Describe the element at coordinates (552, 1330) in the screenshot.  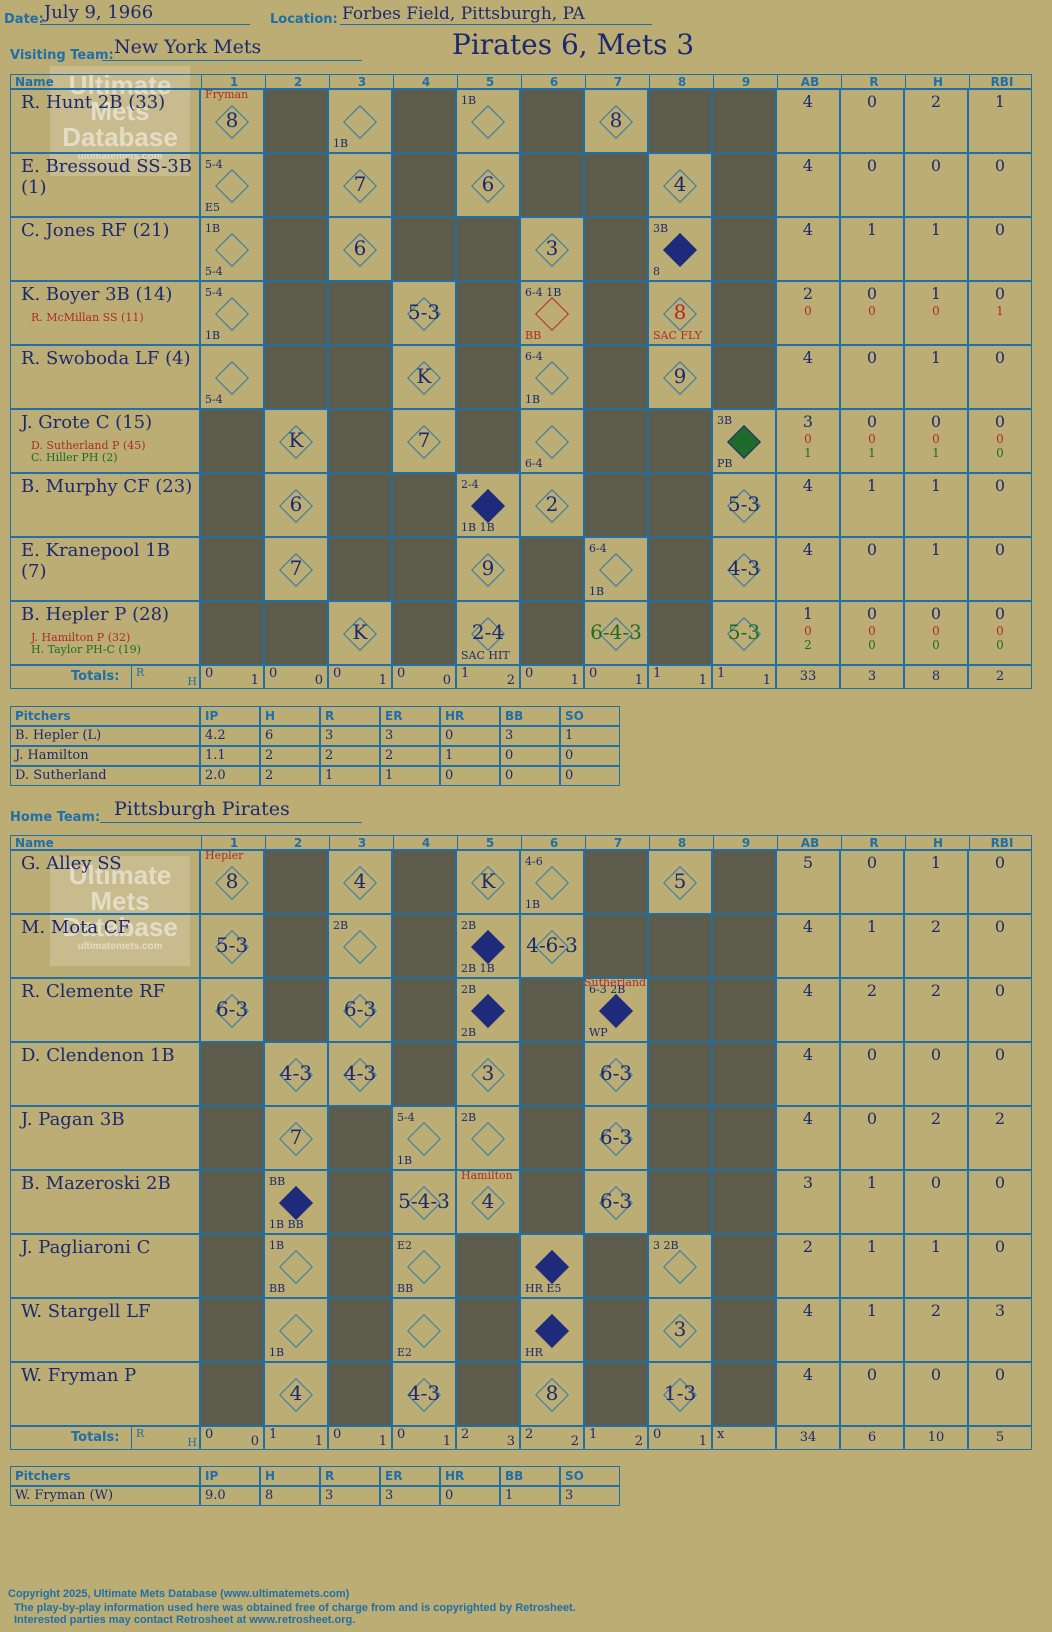
I see `at-bat-cell: HR` at that location.